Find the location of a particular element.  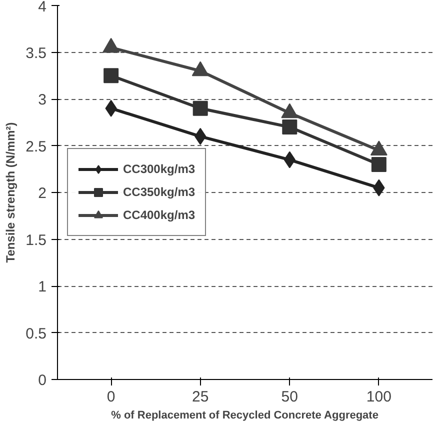

y-axis-title: Tensile strength (N/mm²) is located at coordinates (11, 192).